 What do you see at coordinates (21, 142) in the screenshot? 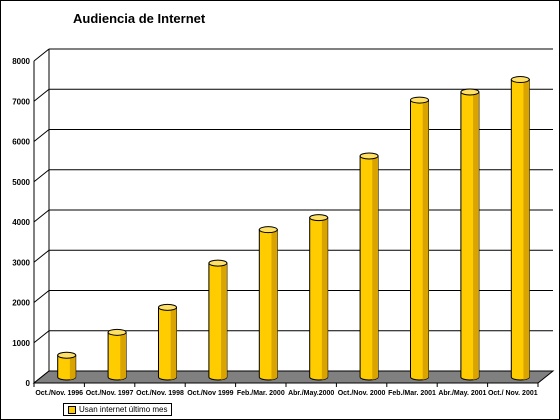
I see `y-tick-label: 6000` at bounding box center [21, 142].